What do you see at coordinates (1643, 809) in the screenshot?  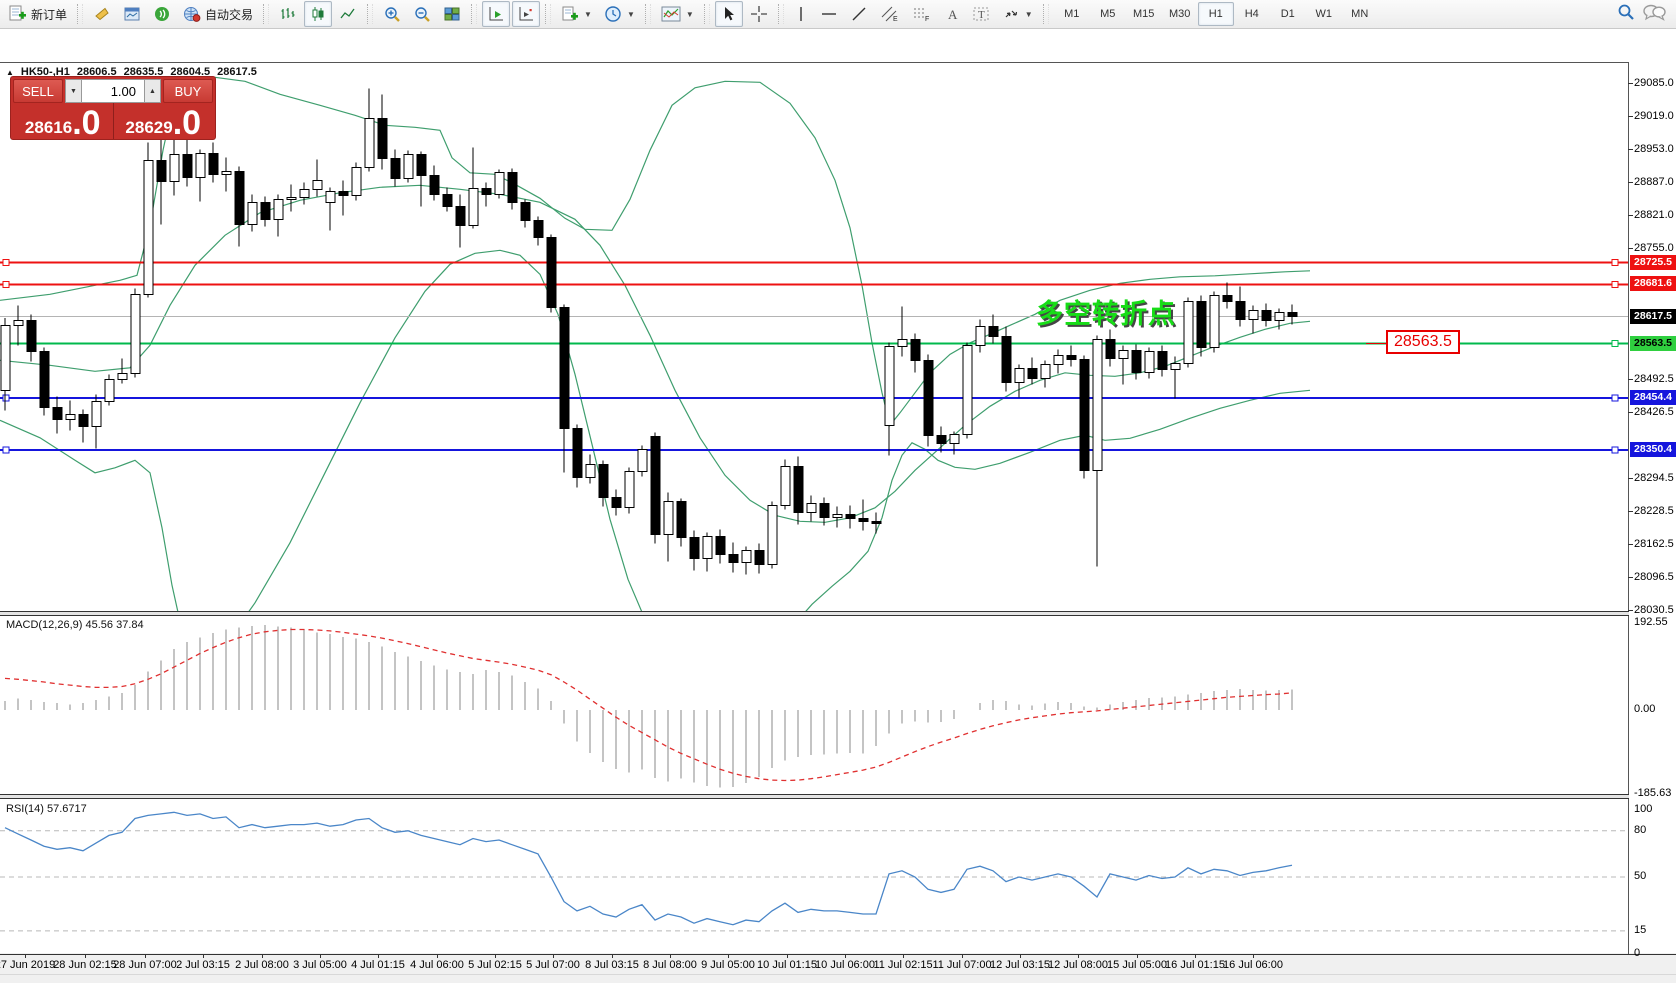 I see `rsi-scale-label: 100` at bounding box center [1643, 809].